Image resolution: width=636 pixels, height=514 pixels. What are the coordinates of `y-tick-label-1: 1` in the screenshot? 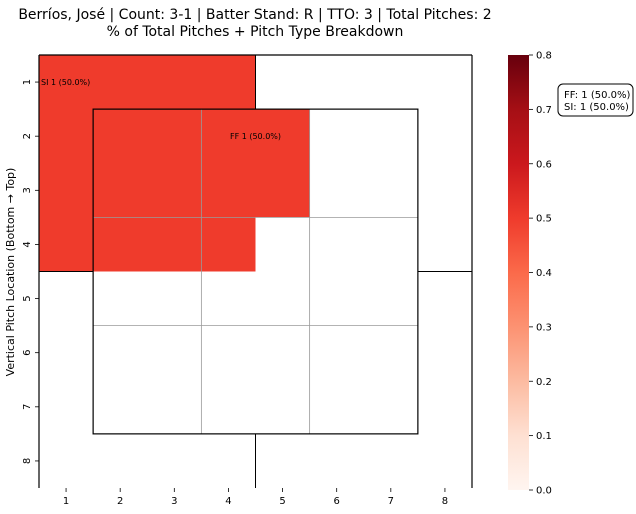 It's located at (27, 82).